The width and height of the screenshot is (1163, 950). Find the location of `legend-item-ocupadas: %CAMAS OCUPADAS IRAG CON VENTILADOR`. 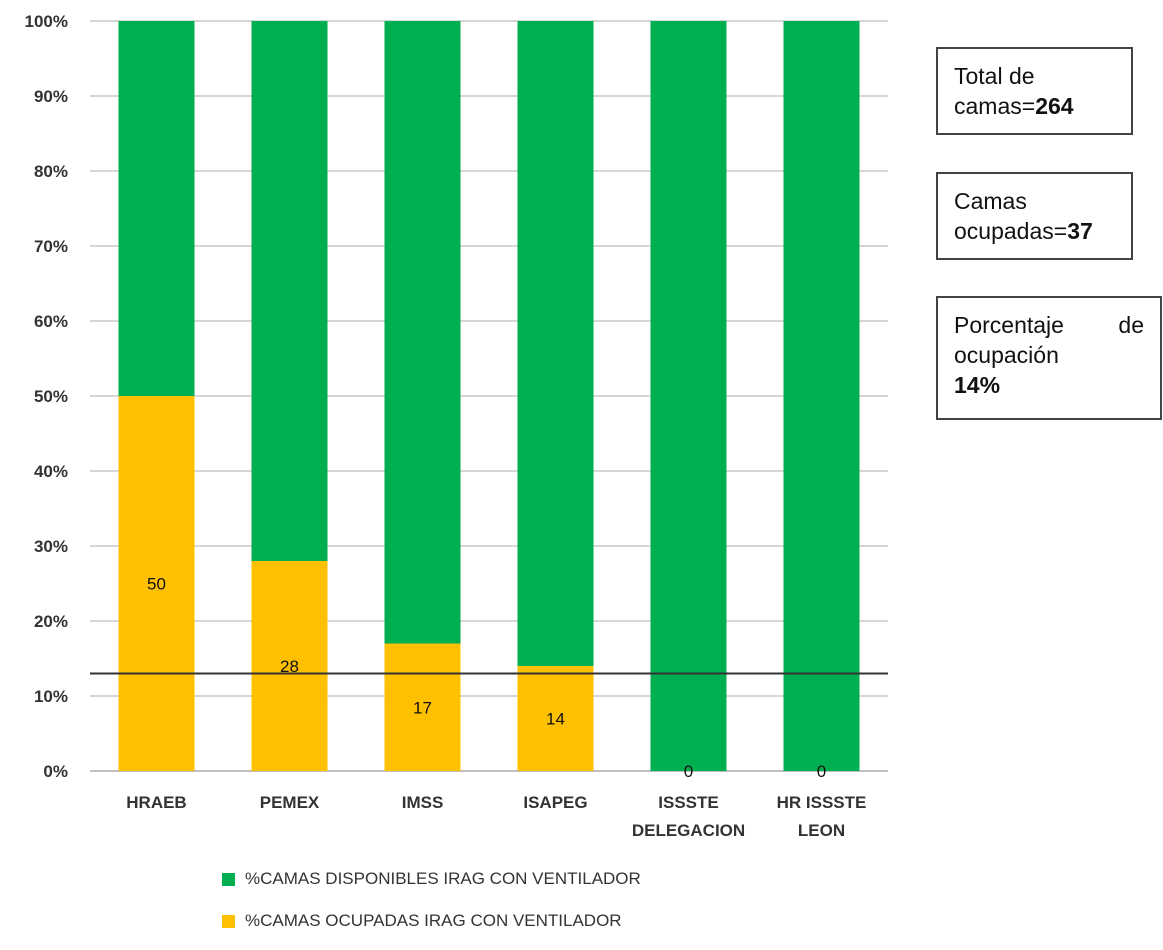

legend-item-ocupadas: %CAMAS OCUPADAS IRAG CON VENTILADOR is located at coordinates (431, 921).